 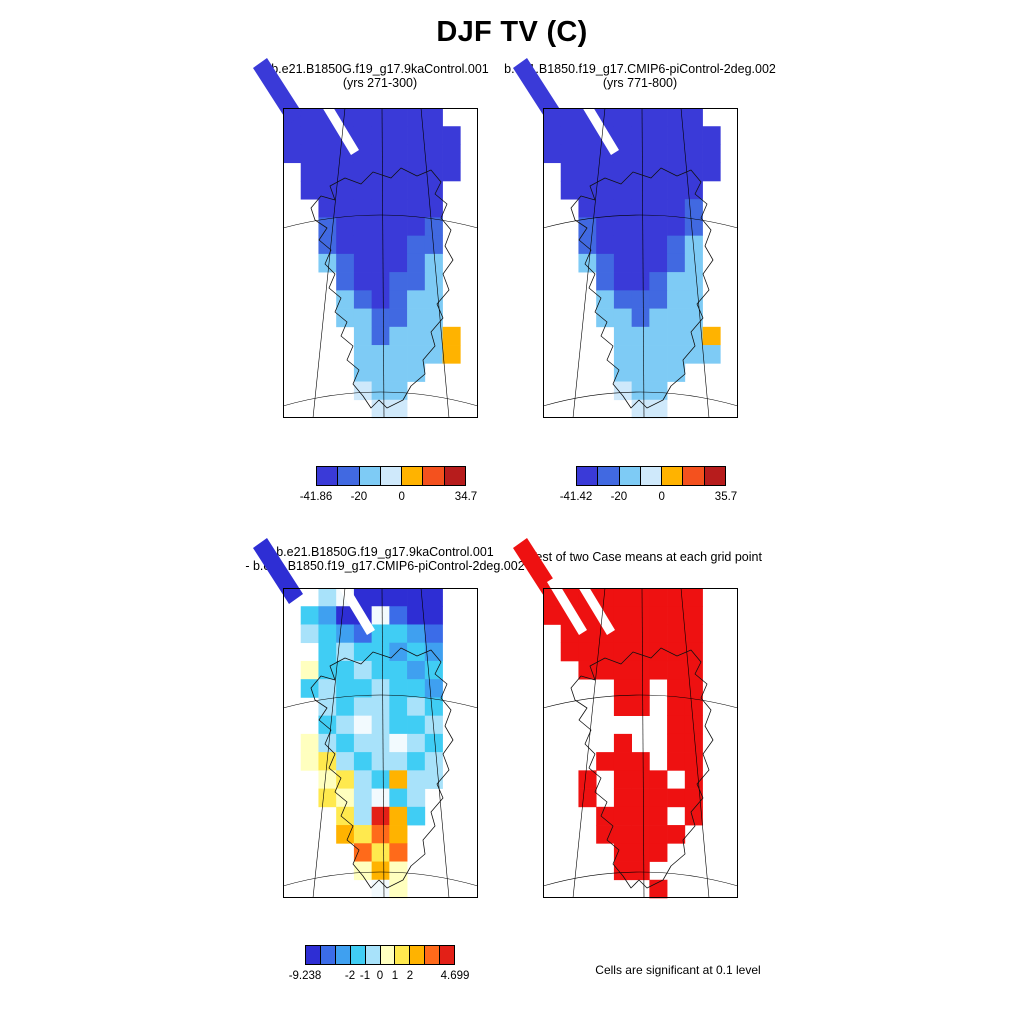 I want to click on map-case2, so click(x=626, y=238).